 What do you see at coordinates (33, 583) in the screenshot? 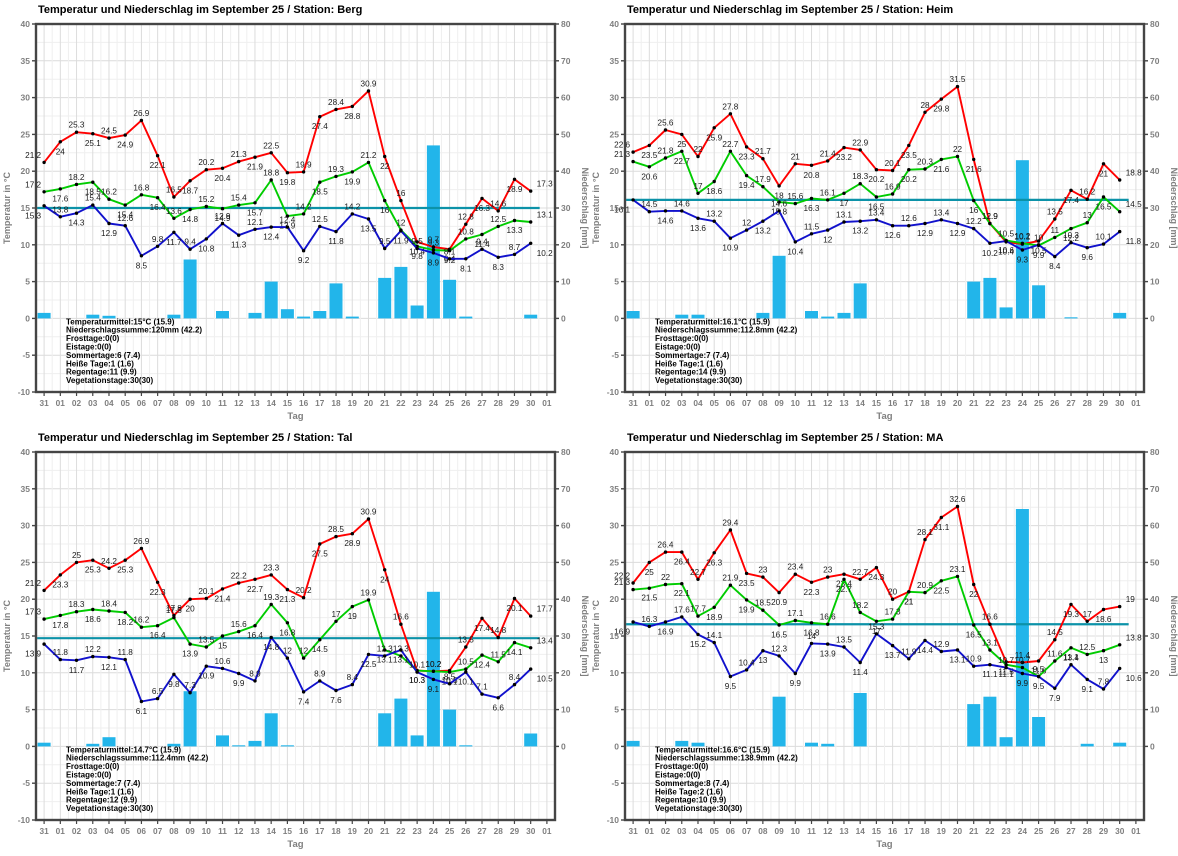
I see `svg-text: 21.2` at bounding box center [33, 583].